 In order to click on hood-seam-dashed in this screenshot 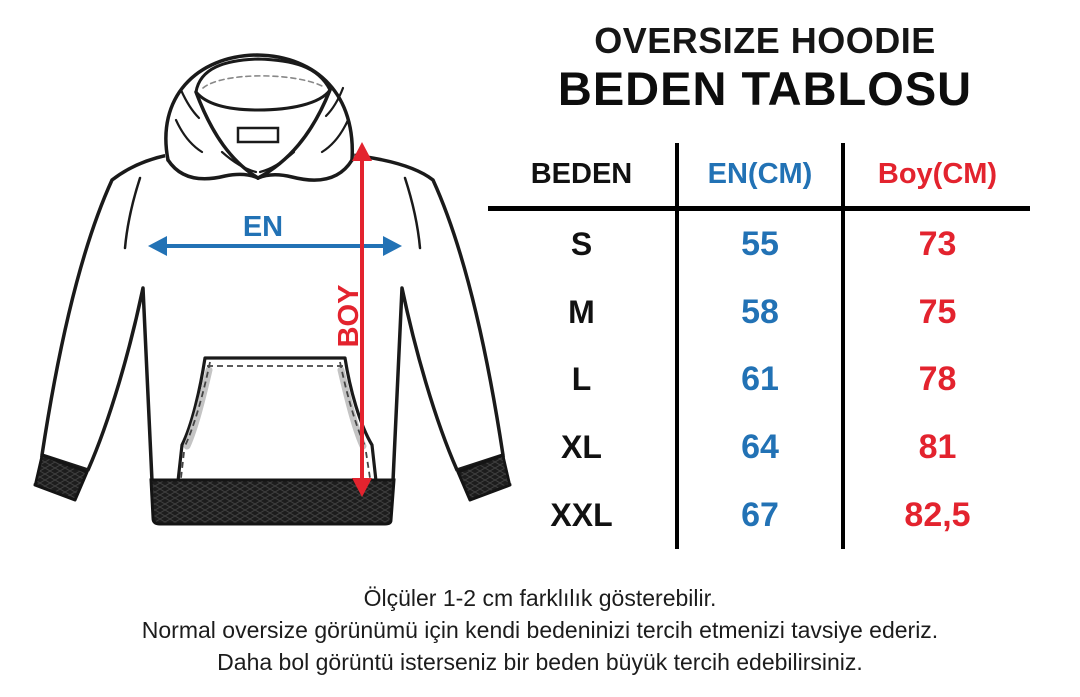, I will do `click(263, 82)`.